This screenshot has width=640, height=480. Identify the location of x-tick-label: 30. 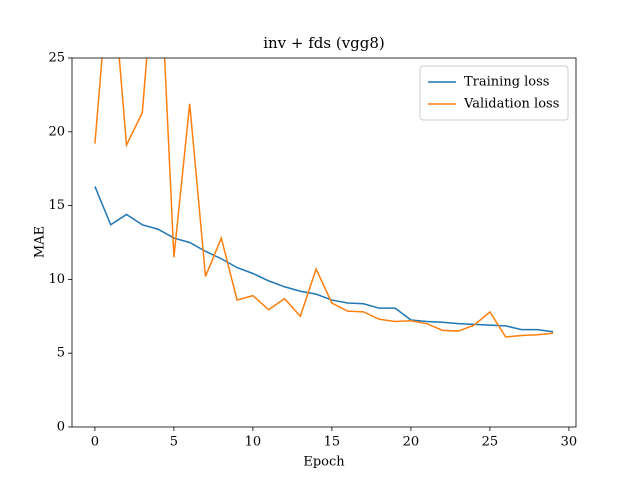
(569, 442).